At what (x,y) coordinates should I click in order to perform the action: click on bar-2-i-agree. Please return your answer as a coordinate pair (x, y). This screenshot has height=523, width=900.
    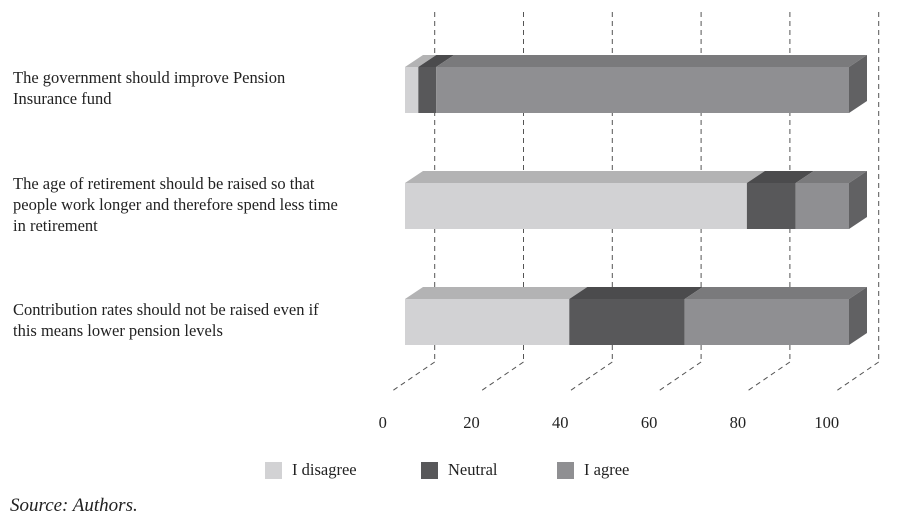
    Looking at the image, I should click on (775, 316).